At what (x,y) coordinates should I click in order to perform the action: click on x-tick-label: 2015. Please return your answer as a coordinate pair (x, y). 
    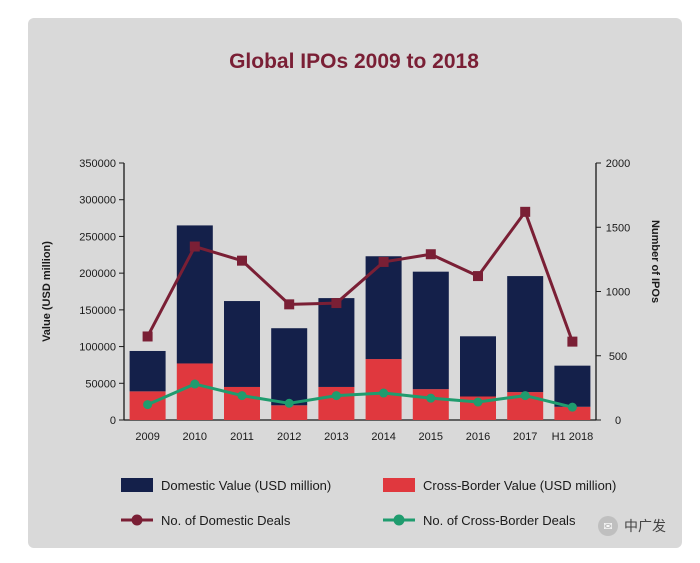
    Looking at the image, I should click on (431, 437).